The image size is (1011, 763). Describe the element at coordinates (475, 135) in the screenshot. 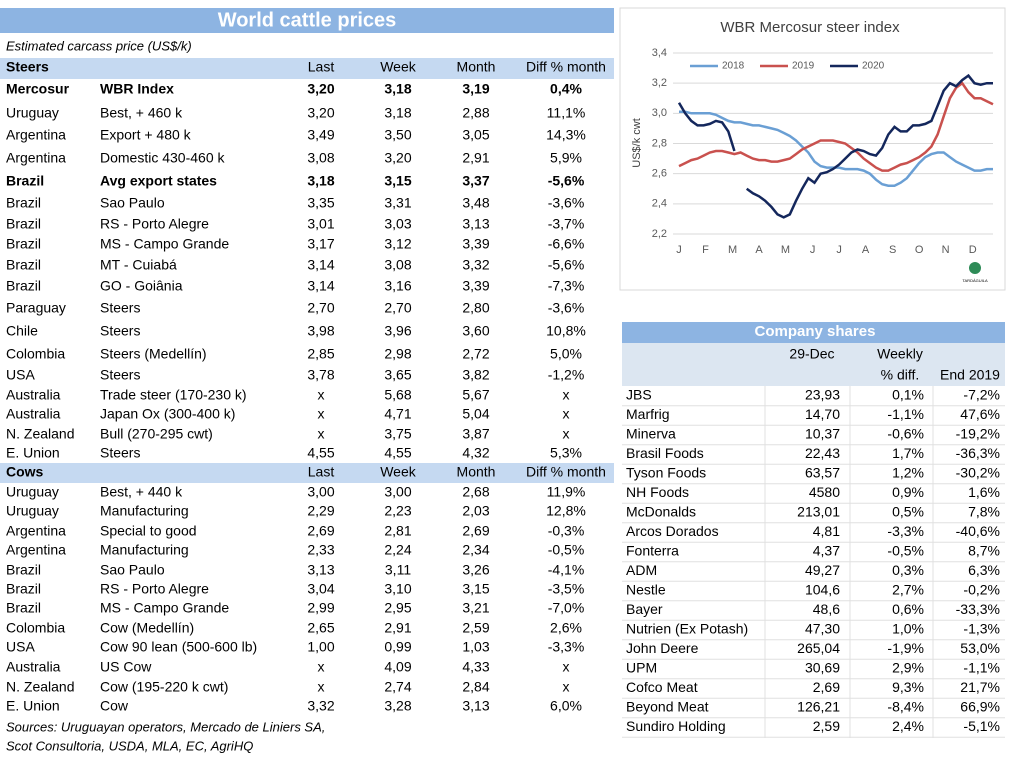

I see `cell: 3,05` at that location.